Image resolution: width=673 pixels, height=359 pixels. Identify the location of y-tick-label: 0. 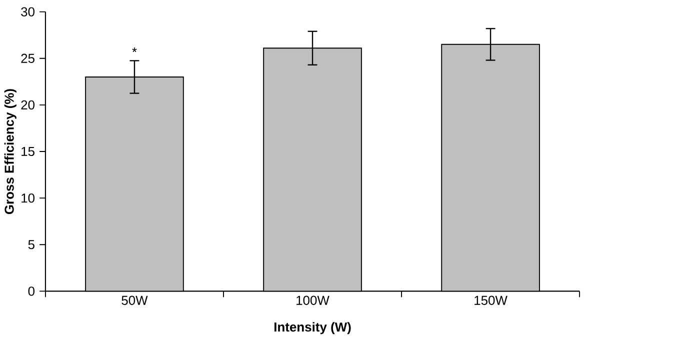
(31, 291).